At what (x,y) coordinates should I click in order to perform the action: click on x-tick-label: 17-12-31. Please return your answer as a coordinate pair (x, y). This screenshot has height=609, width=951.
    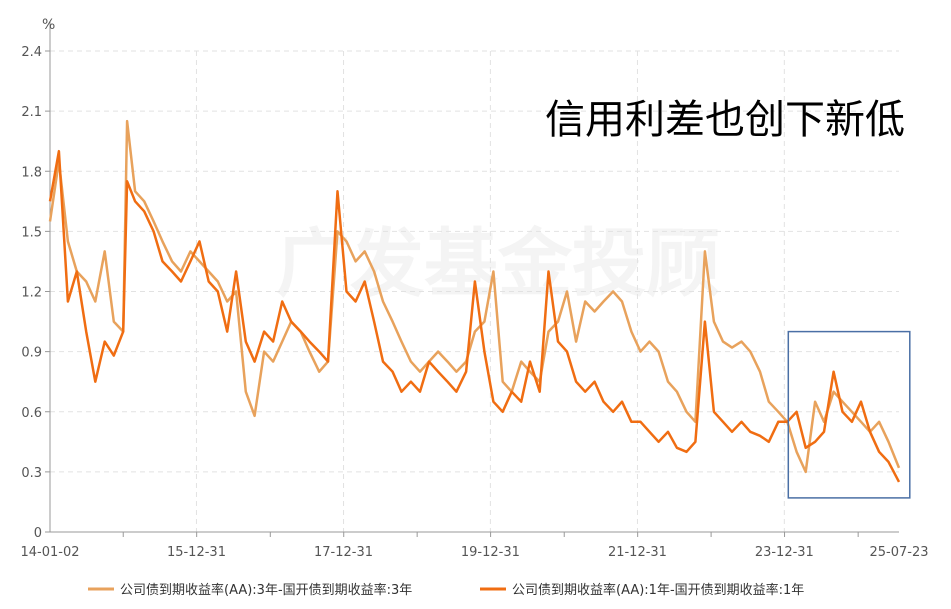
    Looking at the image, I should click on (343, 552).